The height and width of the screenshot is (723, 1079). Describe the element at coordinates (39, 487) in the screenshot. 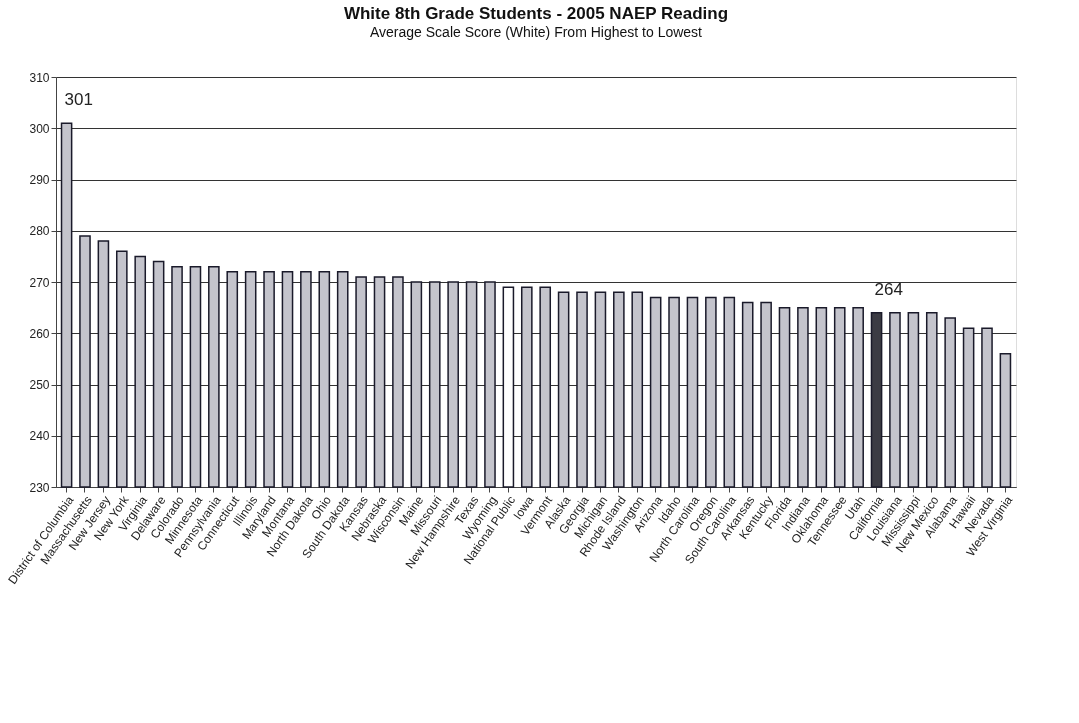

I see `y-tick-label: 230` at that location.